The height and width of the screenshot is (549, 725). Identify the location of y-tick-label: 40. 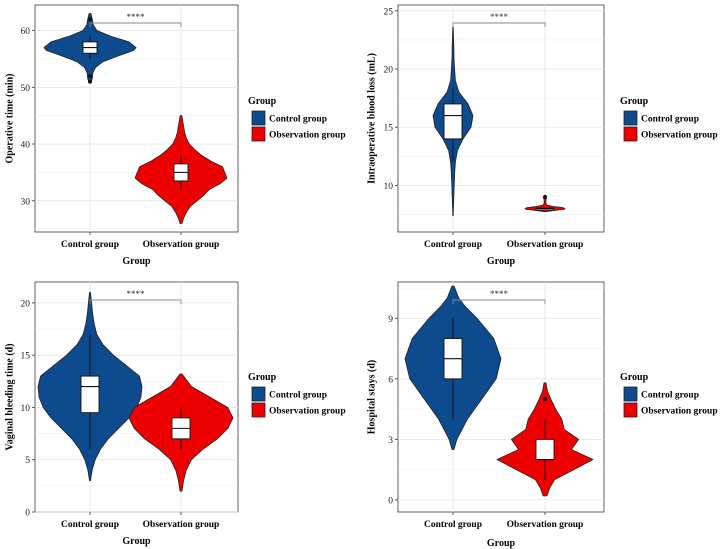
(26, 146).